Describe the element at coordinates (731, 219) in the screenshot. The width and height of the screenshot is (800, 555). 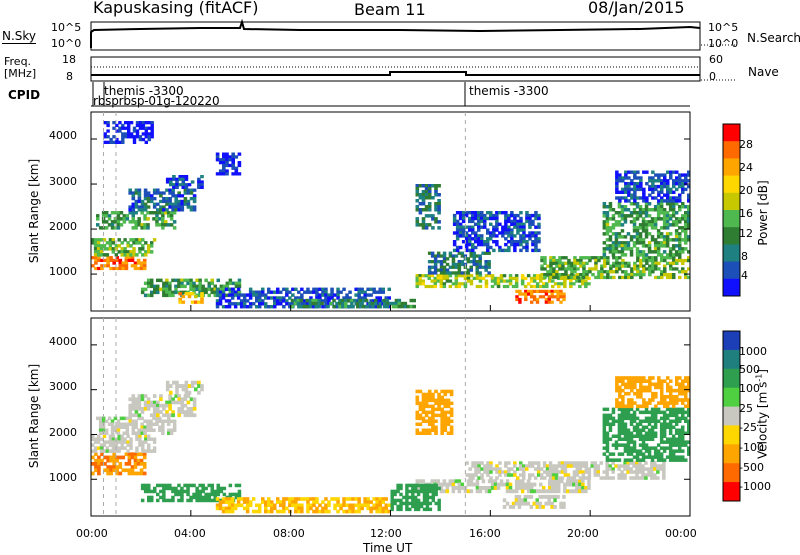
I see `power-colorbar-swatch` at that location.